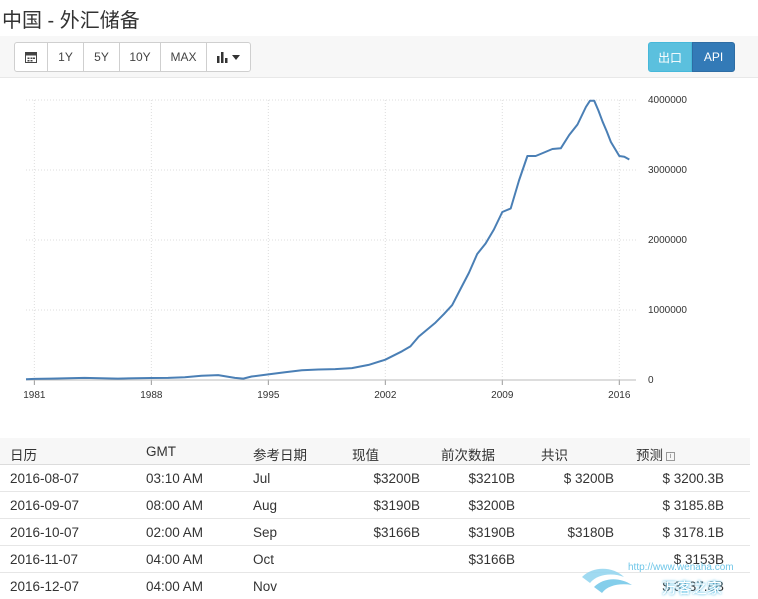 Image resolution: width=758 pixels, height=599 pixels. What do you see at coordinates (65, 57) in the screenshot?
I see `range-1y-button: 1Y` at bounding box center [65, 57].